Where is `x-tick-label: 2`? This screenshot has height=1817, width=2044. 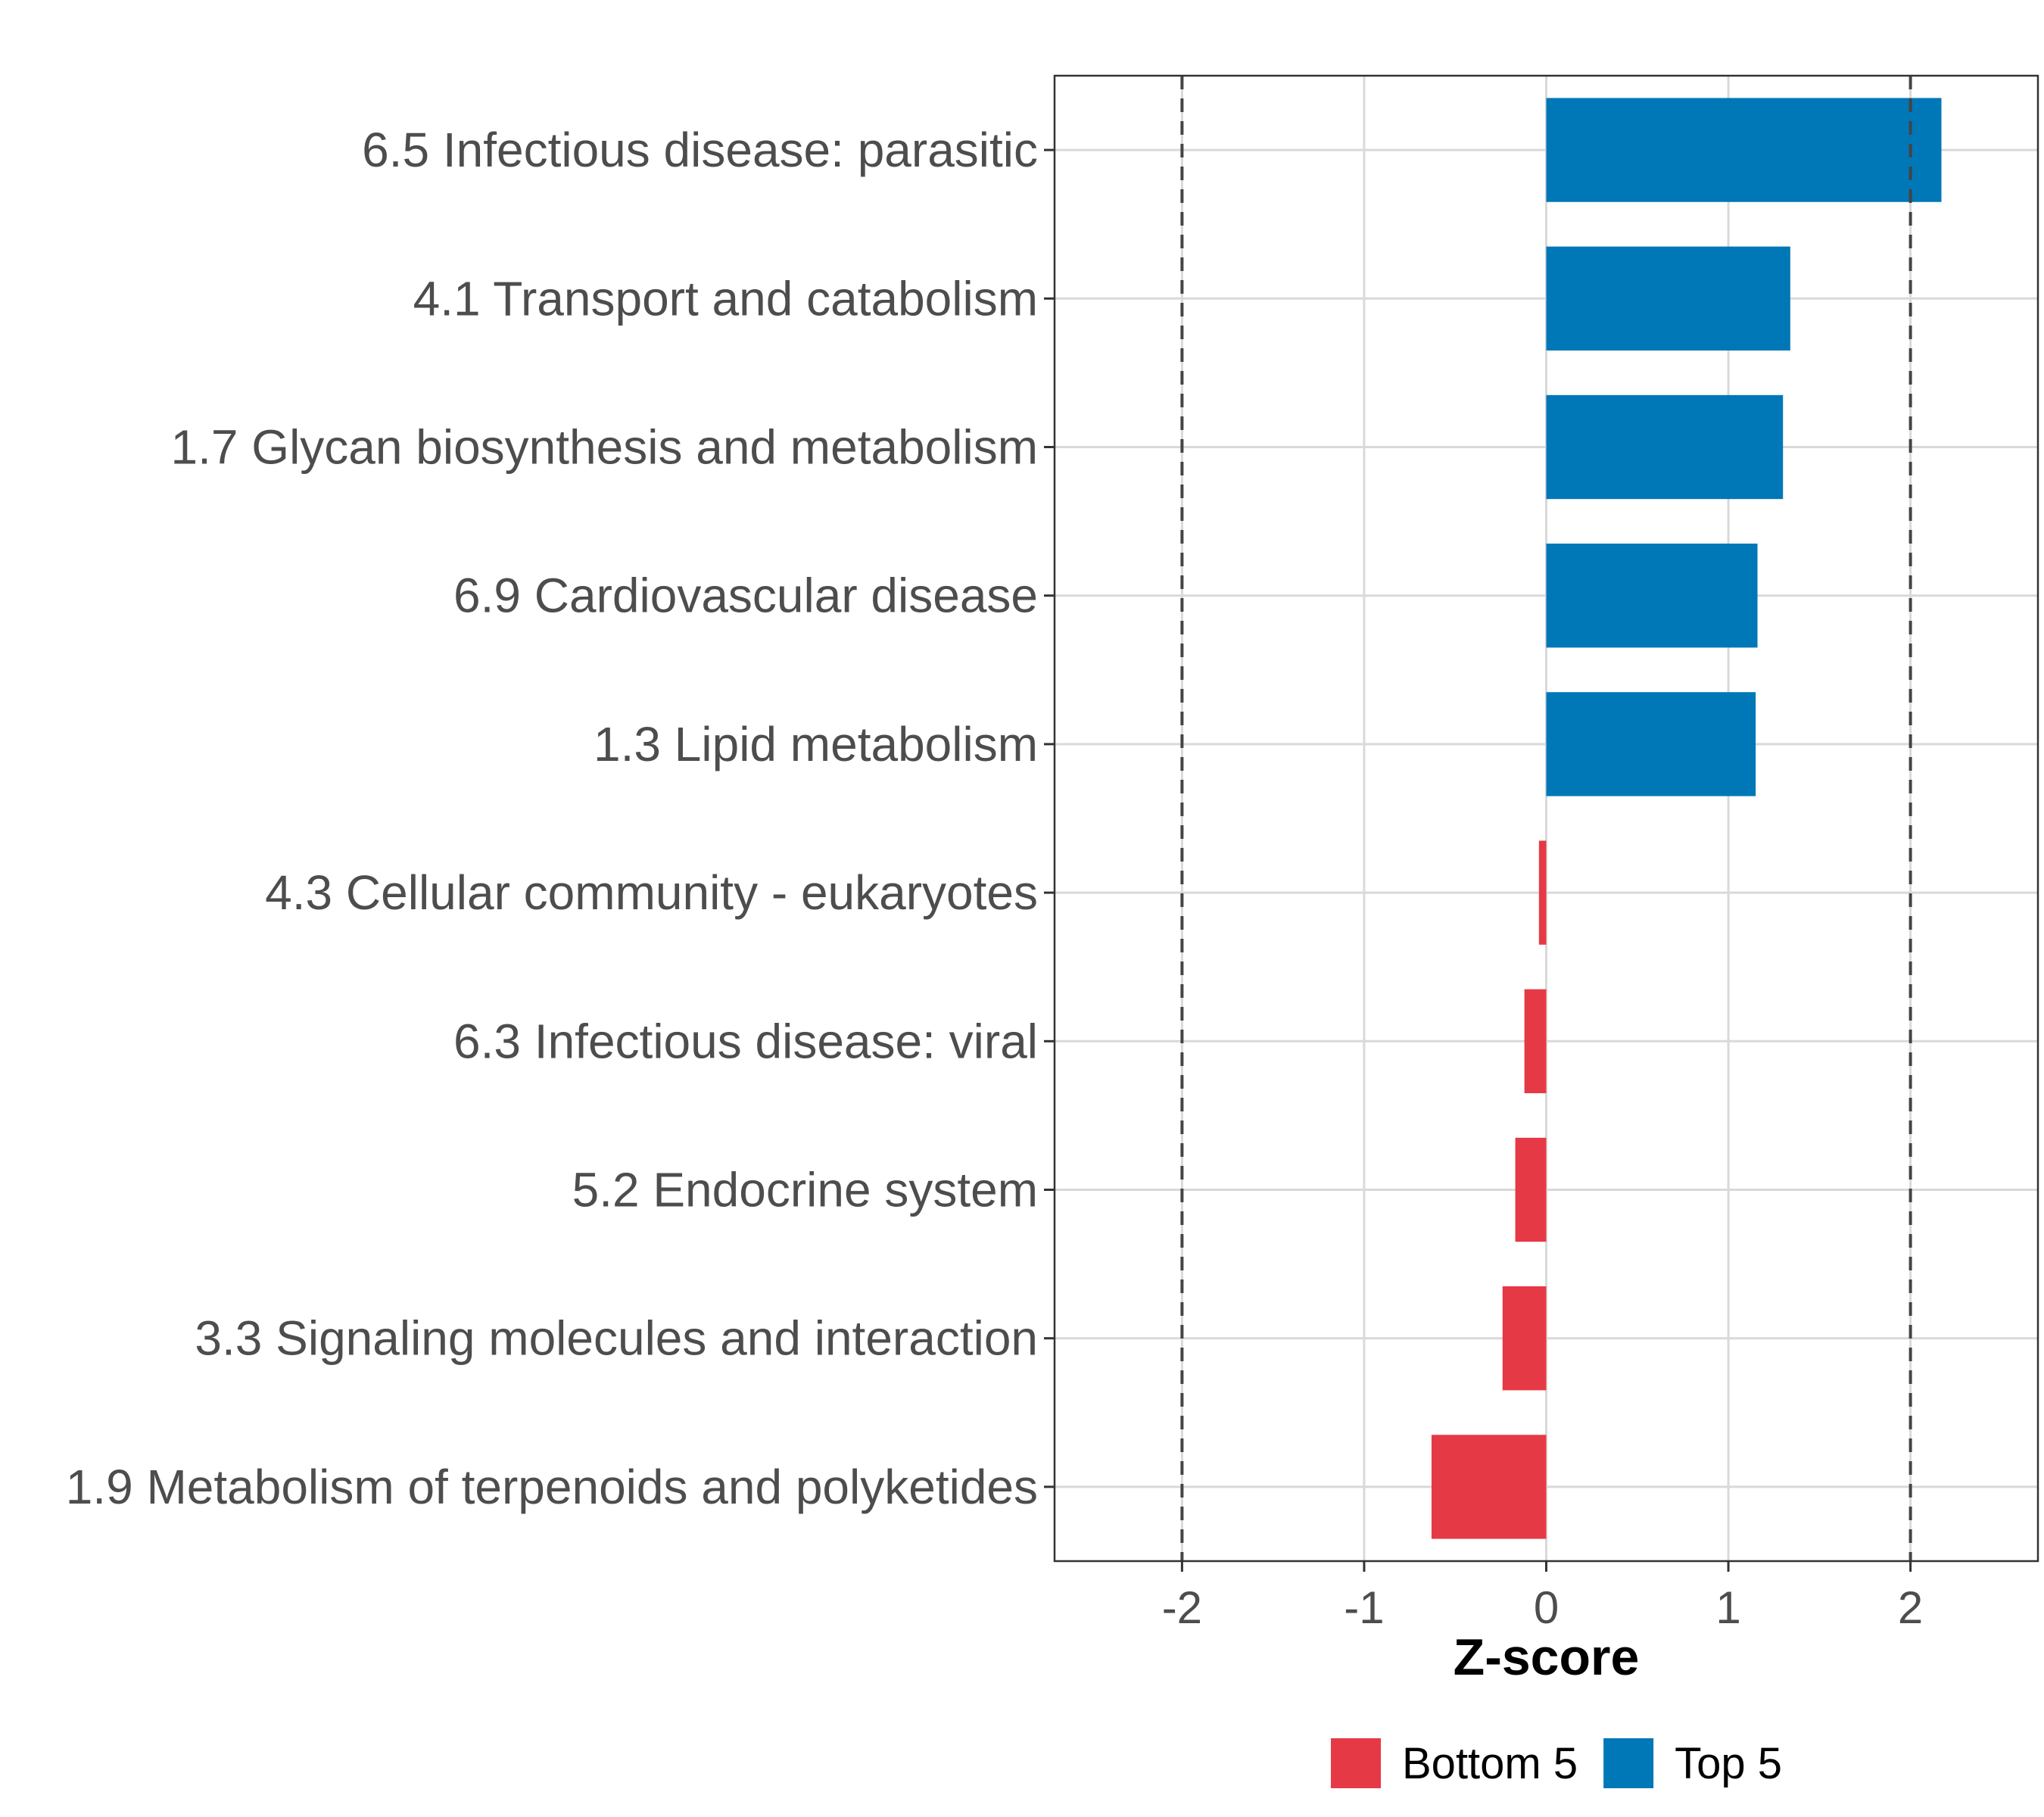 x-tick-label: 2 is located at coordinates (1910, 1607).